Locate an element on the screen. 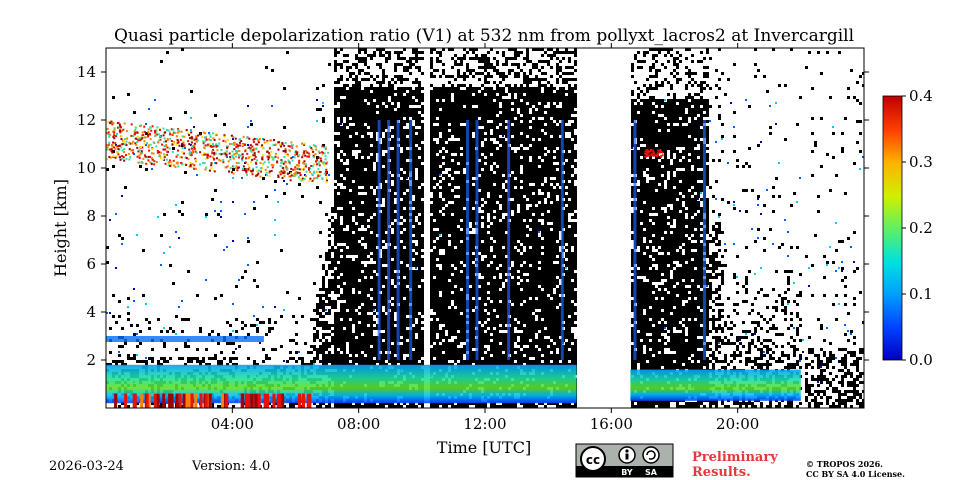 The image size is (960, 480). y-tick-label: 14 is located at coordinates (86, 72).